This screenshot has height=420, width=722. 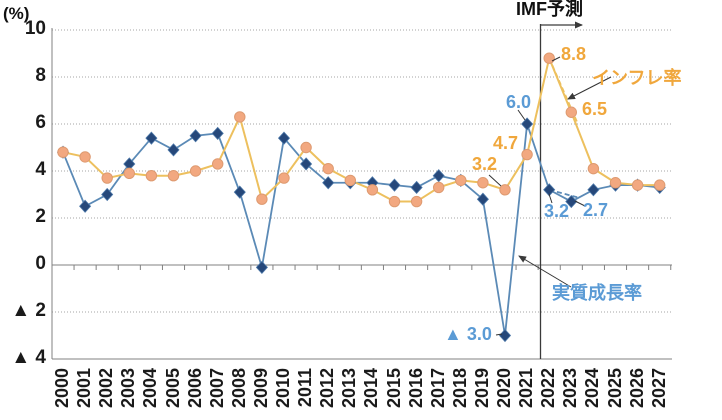 I want to click on annotation-growth-2021: 6.0, so click(x=519, y=102).